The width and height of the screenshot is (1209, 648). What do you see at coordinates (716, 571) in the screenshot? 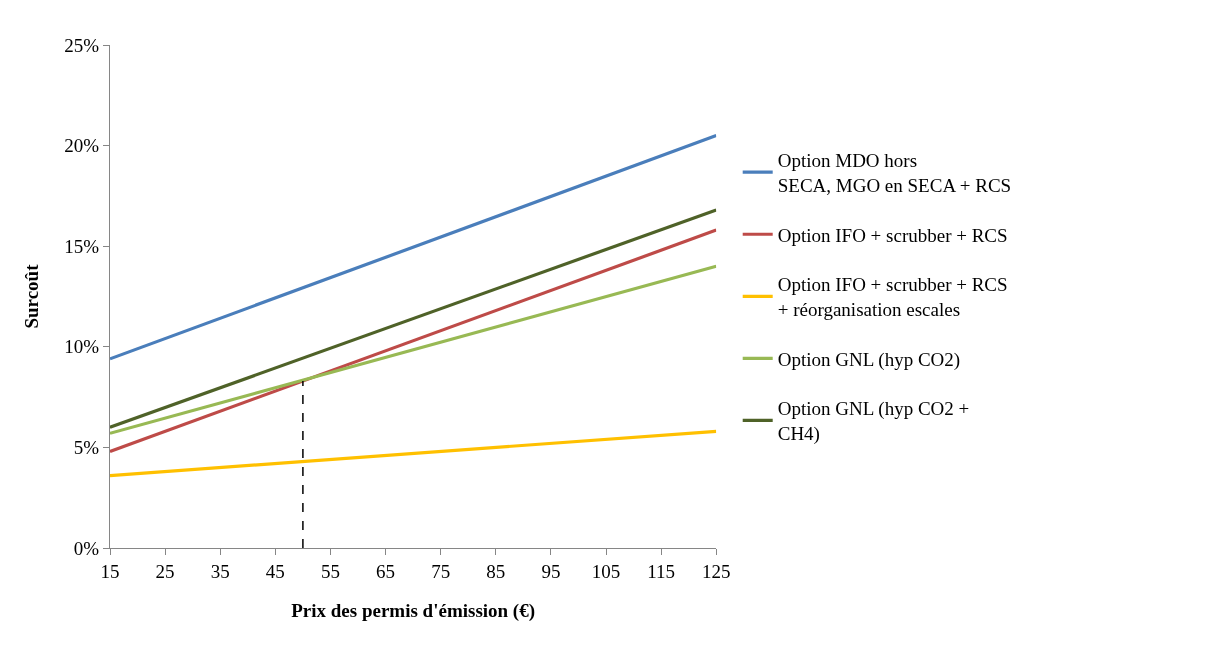
I see `x-tick-label: 125` at bounding box center [716, 571].